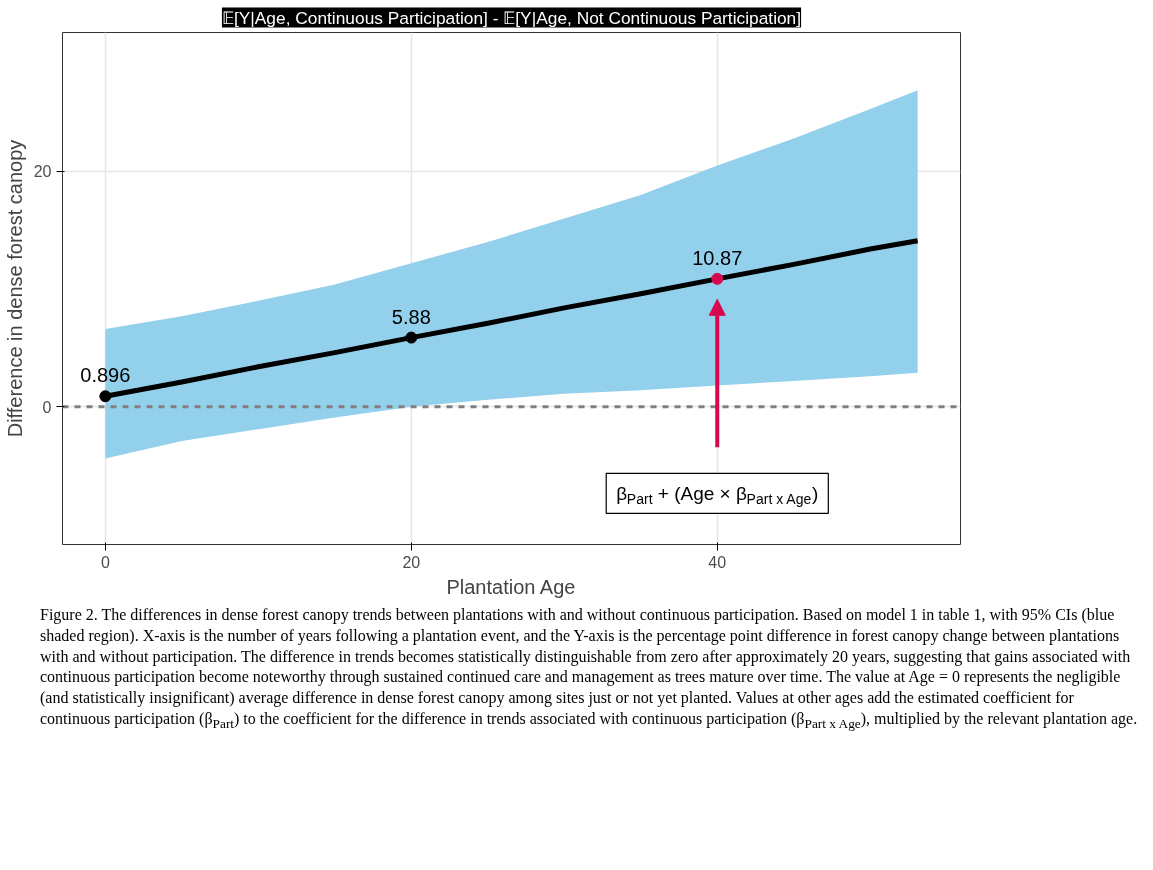  I want to click on data-label: 5.88, so click(411, 316).